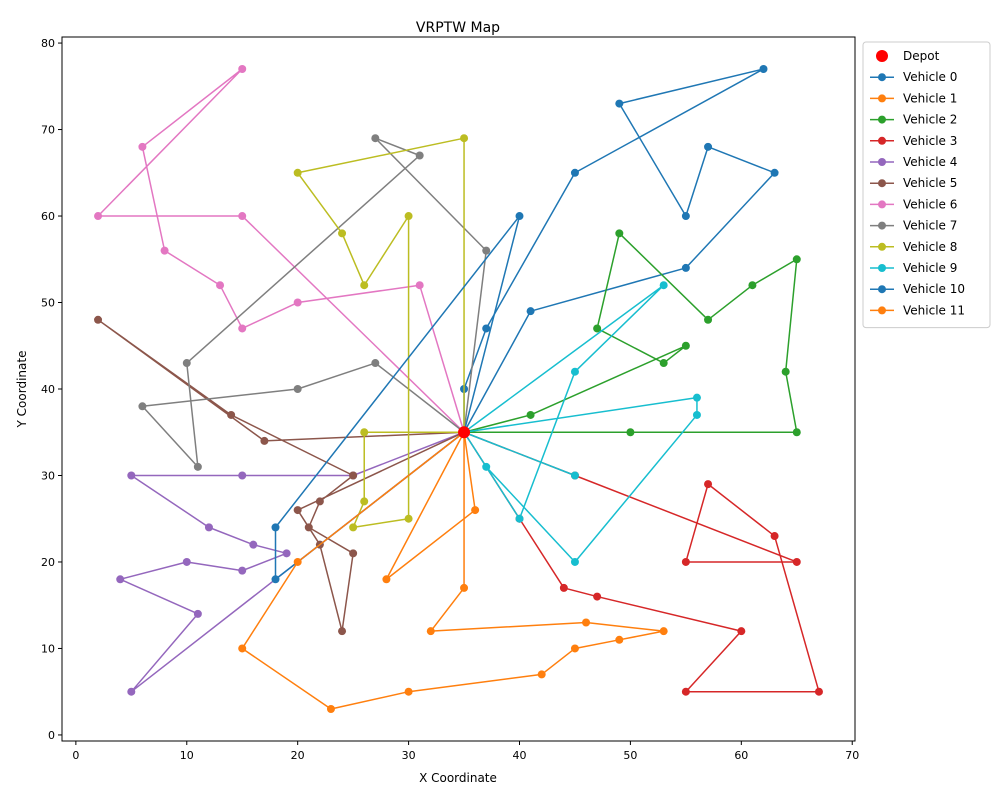 This screenshot has height=800, width=1000. Describe the element at coordinates (908, 56) in the screenshot. I see `legend-entry-depot: Depot` at that location.